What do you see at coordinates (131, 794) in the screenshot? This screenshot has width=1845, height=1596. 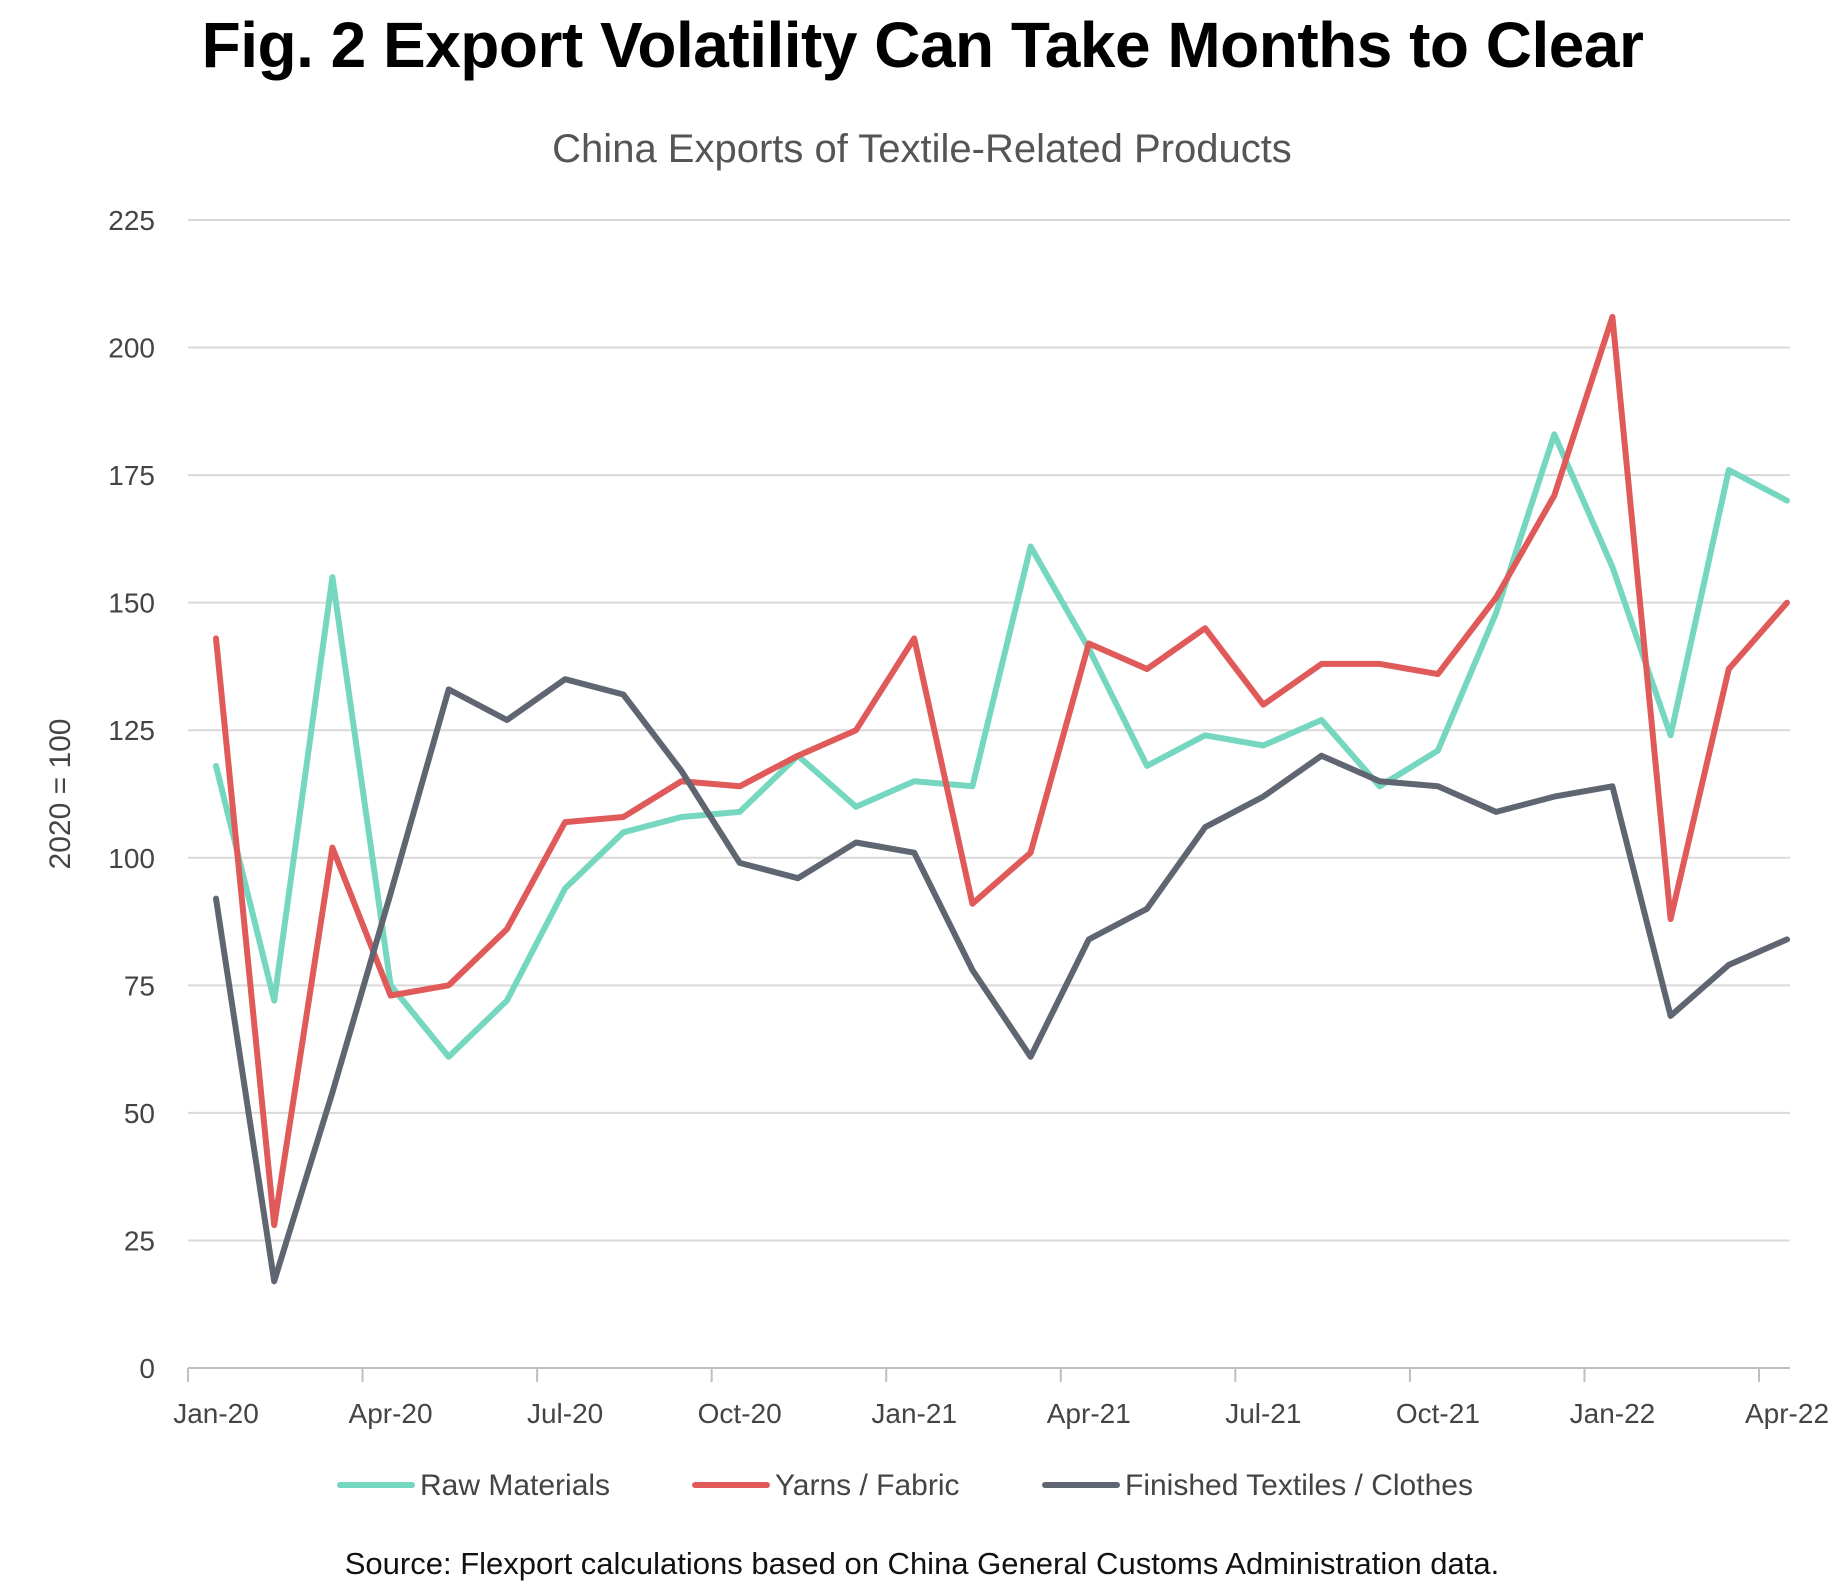 I see `y-axis-ticks: 0 25 50 75 100 125 150 175 200 225` at bounding box center [131, 794].